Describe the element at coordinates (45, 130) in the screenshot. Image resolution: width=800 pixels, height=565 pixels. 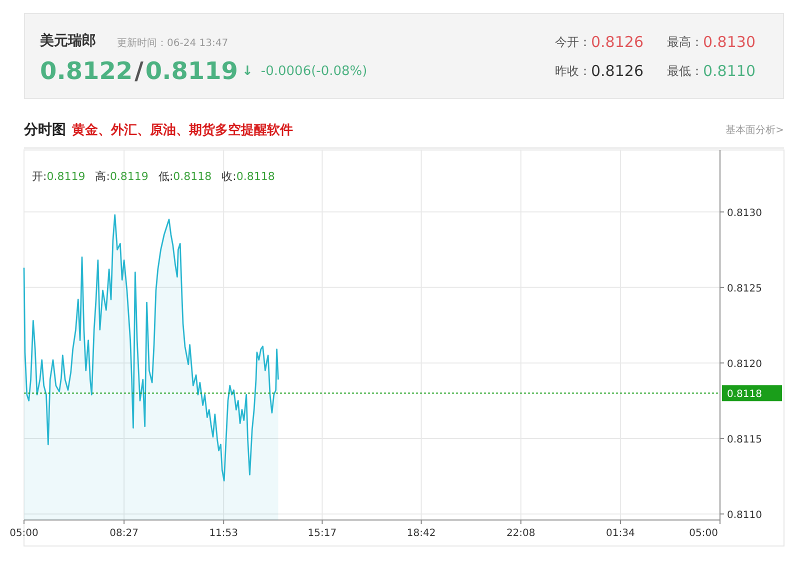
I see `text: 分时图` at that location.